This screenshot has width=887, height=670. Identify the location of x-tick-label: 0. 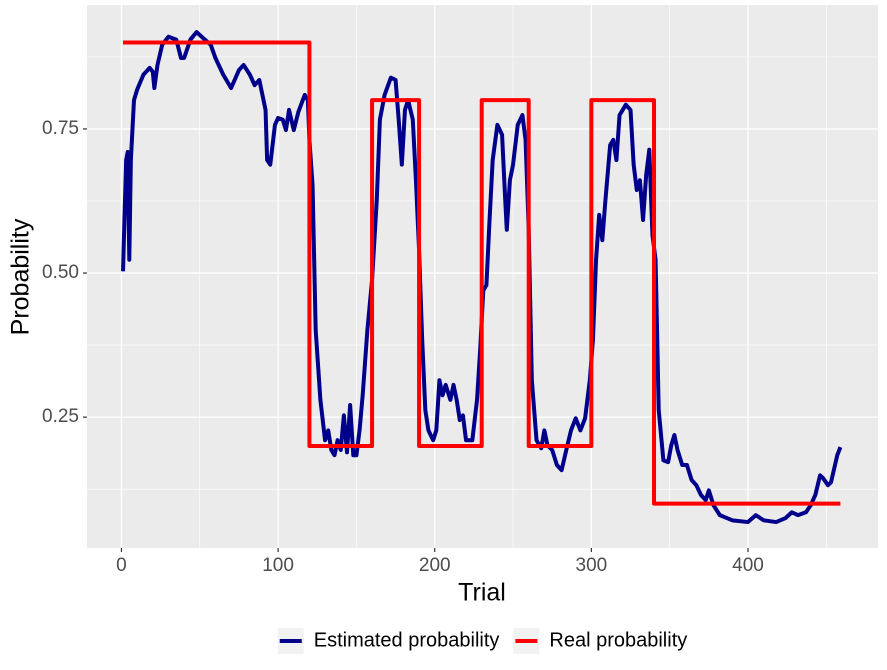
(121, 565).